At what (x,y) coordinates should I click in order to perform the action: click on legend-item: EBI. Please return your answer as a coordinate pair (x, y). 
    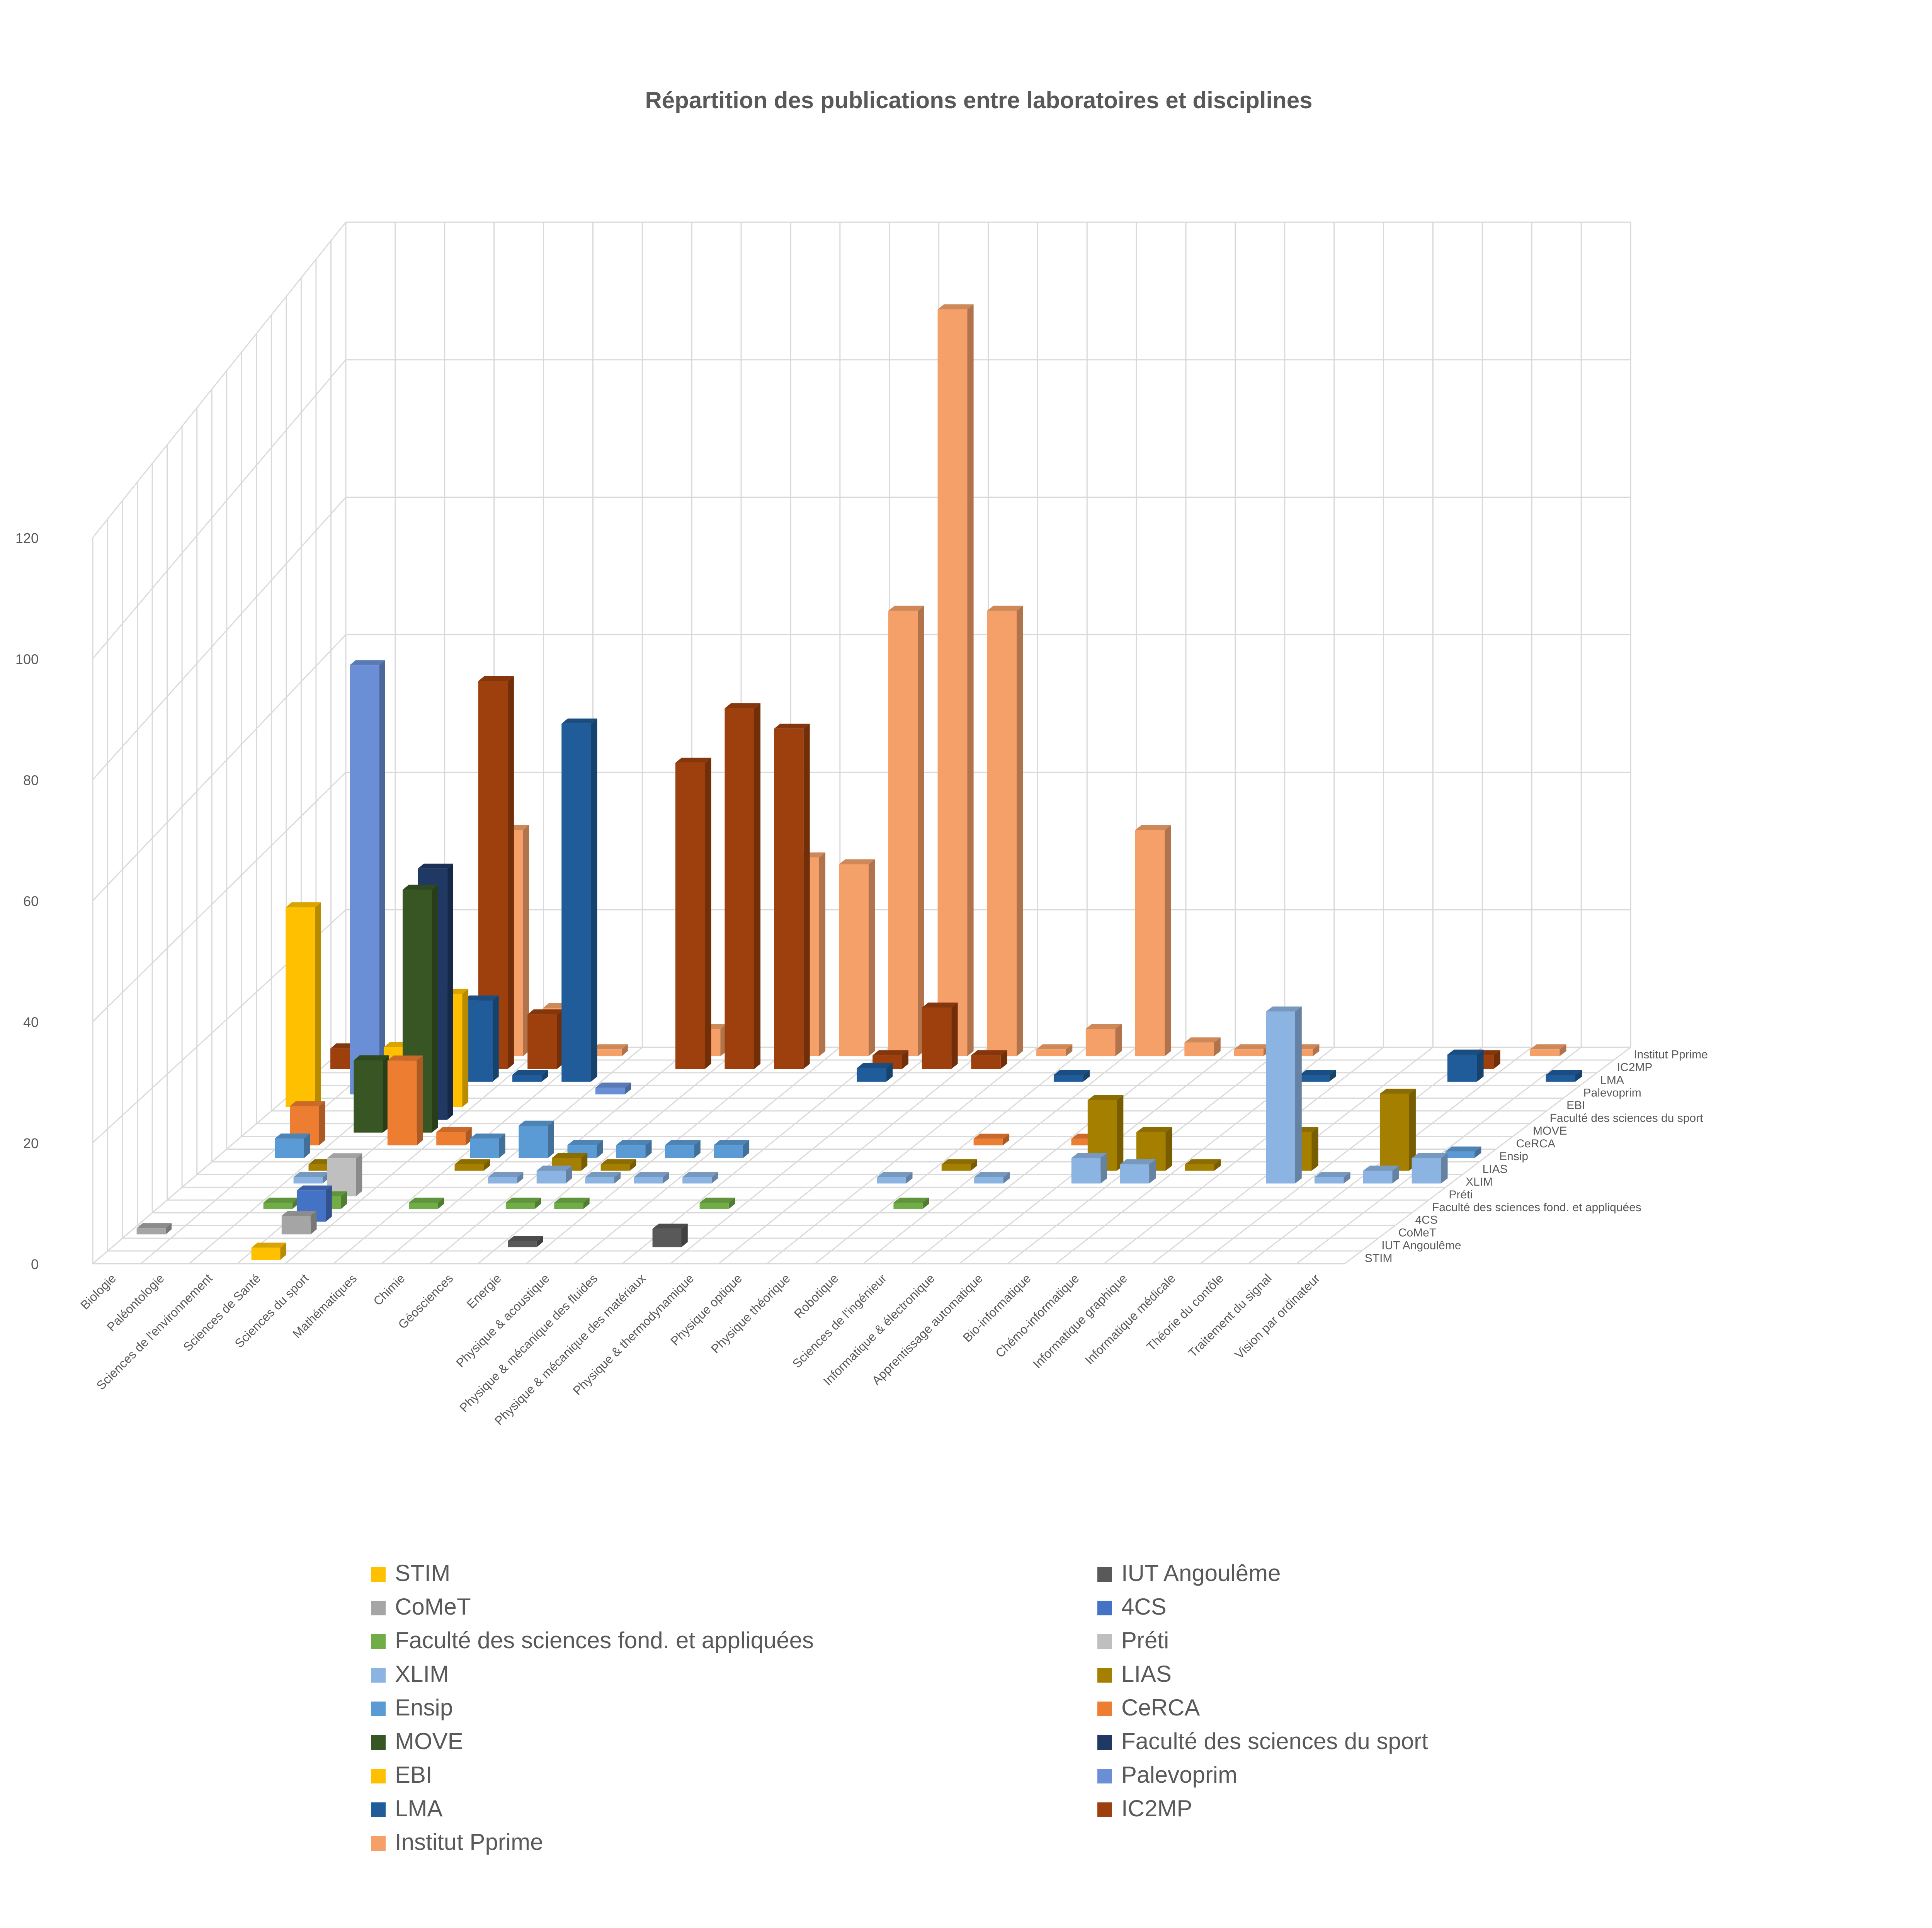
    Looking at the image, I should click on (401, 1775).